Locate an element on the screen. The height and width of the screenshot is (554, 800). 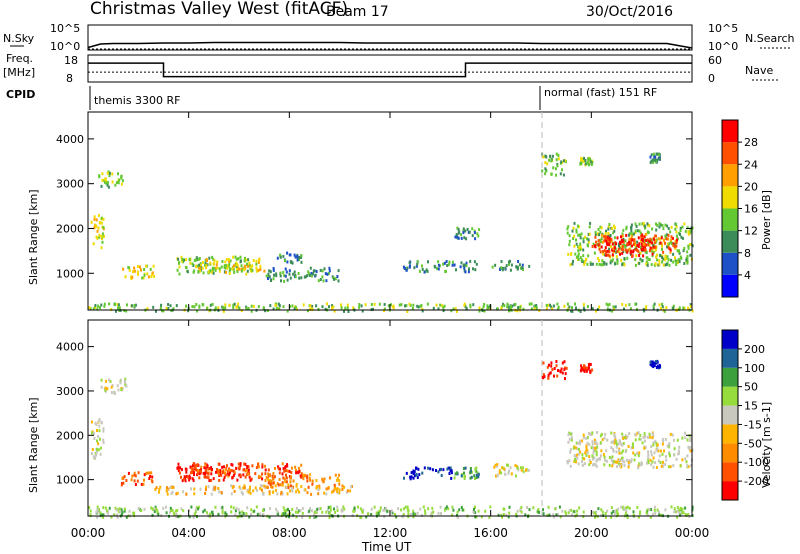
nsearch-tick-bottom: 10^0 is located at coordinates (723, 46).